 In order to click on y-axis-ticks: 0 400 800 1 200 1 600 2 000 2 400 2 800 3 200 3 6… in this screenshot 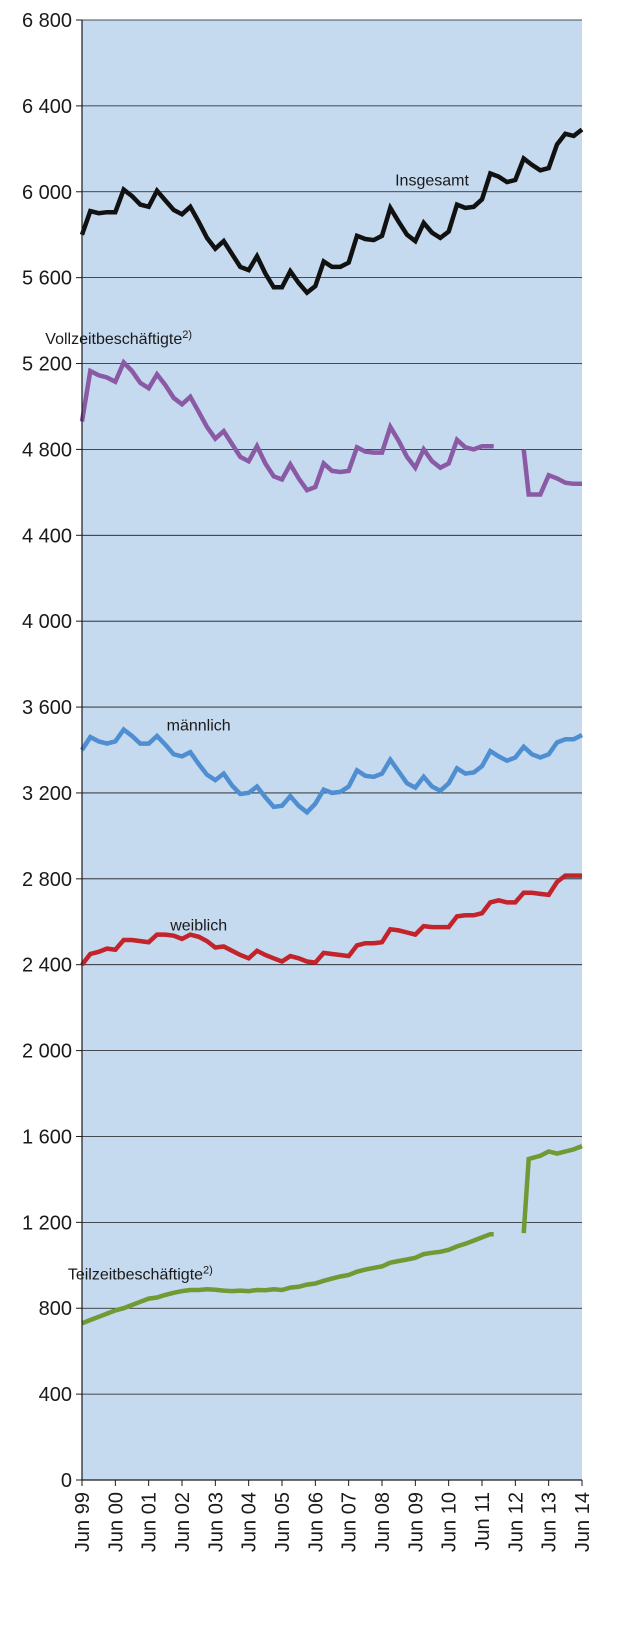, I will do `click(52, 751)`.